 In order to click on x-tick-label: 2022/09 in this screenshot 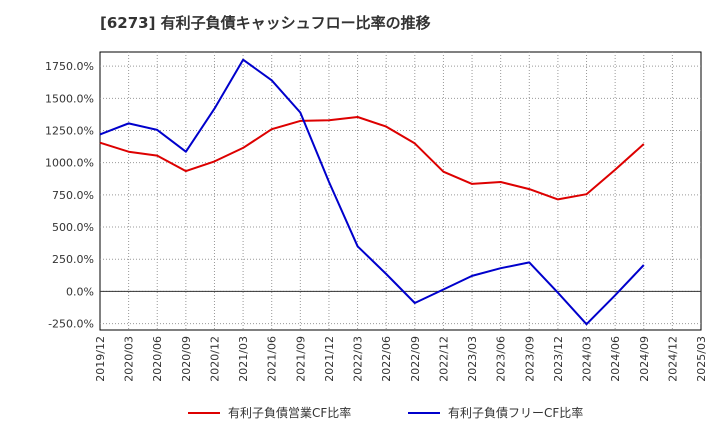, I will do `click(415, 359)`.